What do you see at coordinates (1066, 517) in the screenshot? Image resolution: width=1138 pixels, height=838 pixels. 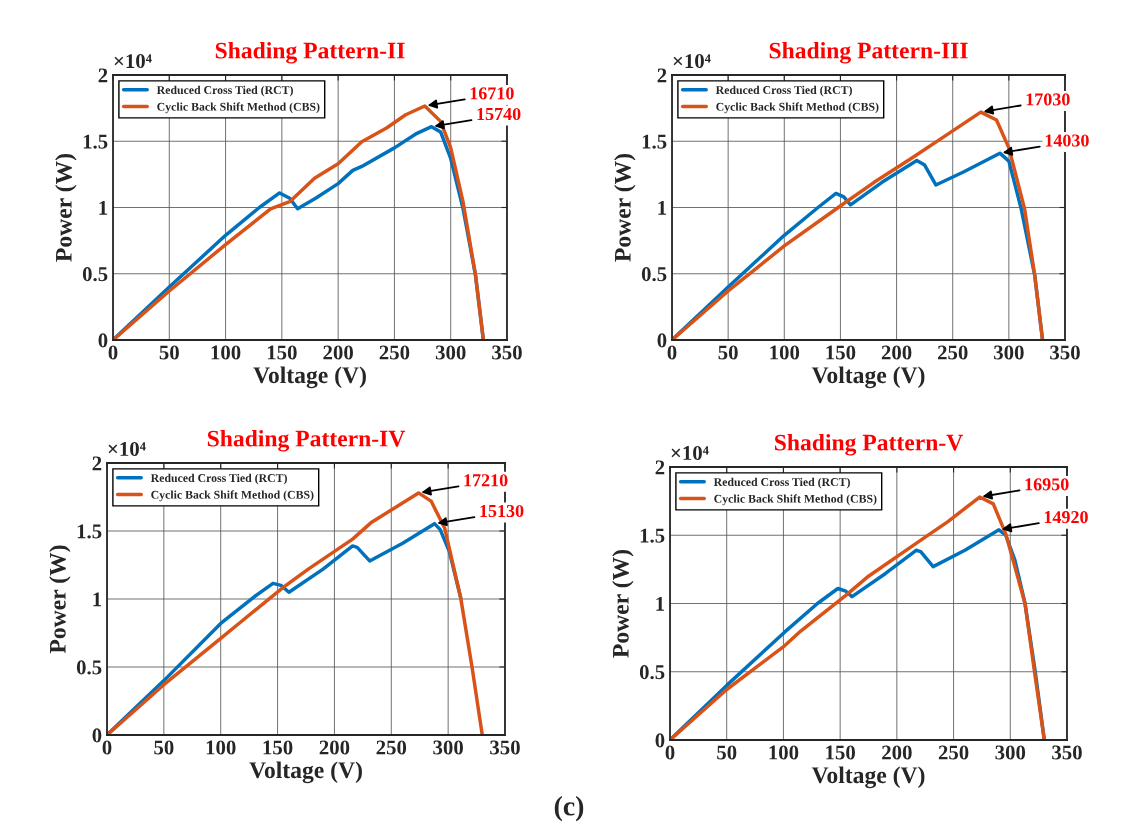 I see `annotation: 14920` at bounding box center [1066, 517].